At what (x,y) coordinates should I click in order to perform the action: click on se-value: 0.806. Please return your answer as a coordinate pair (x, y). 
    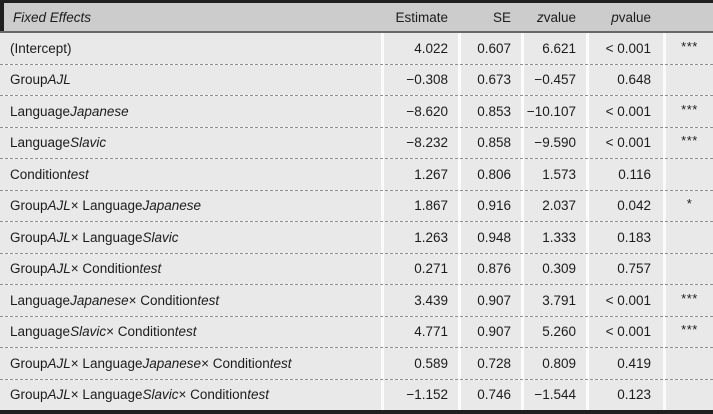
    Looking at the image, I should click on (494, 174).